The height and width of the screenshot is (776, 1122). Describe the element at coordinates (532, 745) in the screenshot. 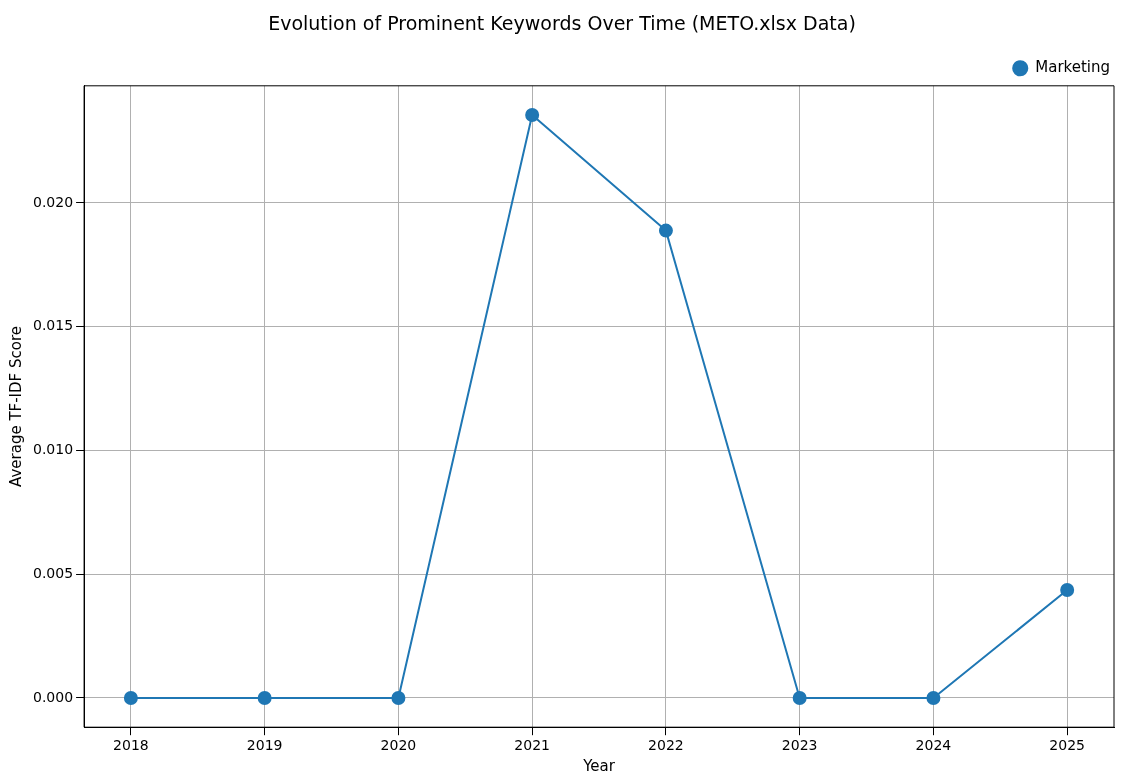

I see `x-tick-label: 2021` at that location.